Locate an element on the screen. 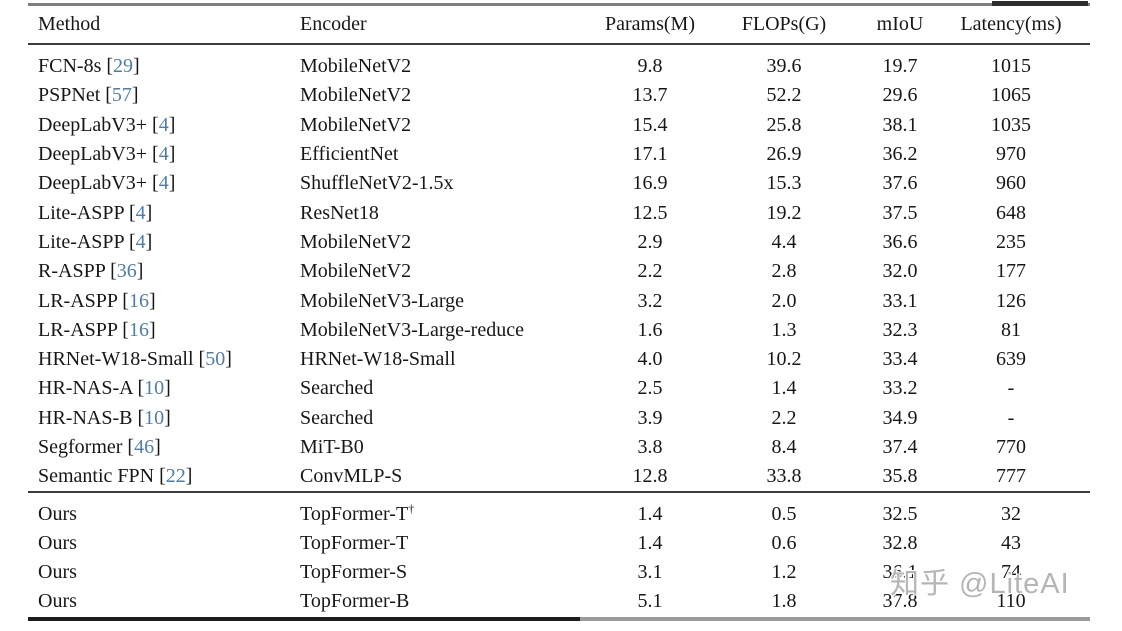 The width and height of the screenshot is (1122, 631). latency-cell: 970 is located at coordinates (1011, 154).